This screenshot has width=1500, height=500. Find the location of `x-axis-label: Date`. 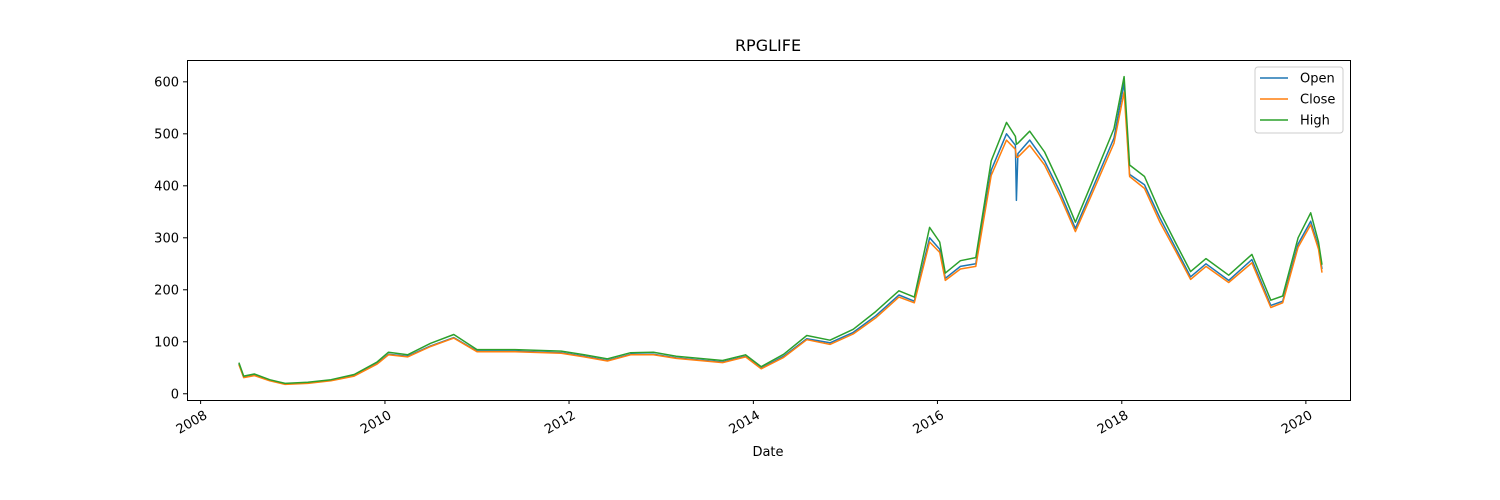

x-axis-label: Date is located at coordinates (767, 452).